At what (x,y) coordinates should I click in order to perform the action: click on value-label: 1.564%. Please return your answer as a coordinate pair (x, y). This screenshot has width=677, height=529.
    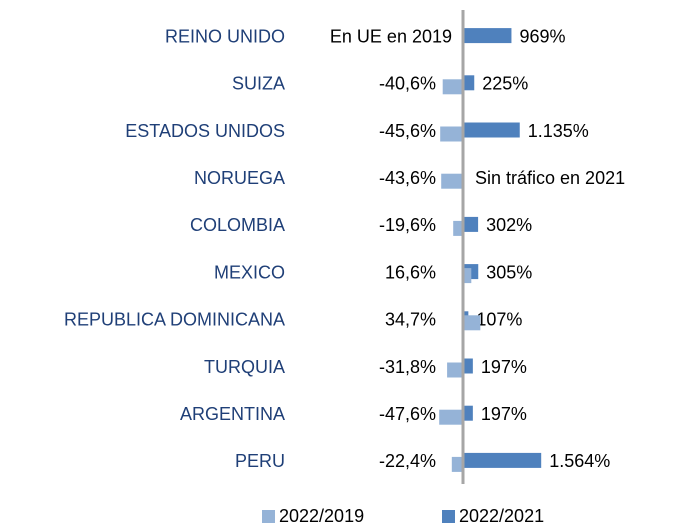
    Looking at the image, I should click on (579, 461).